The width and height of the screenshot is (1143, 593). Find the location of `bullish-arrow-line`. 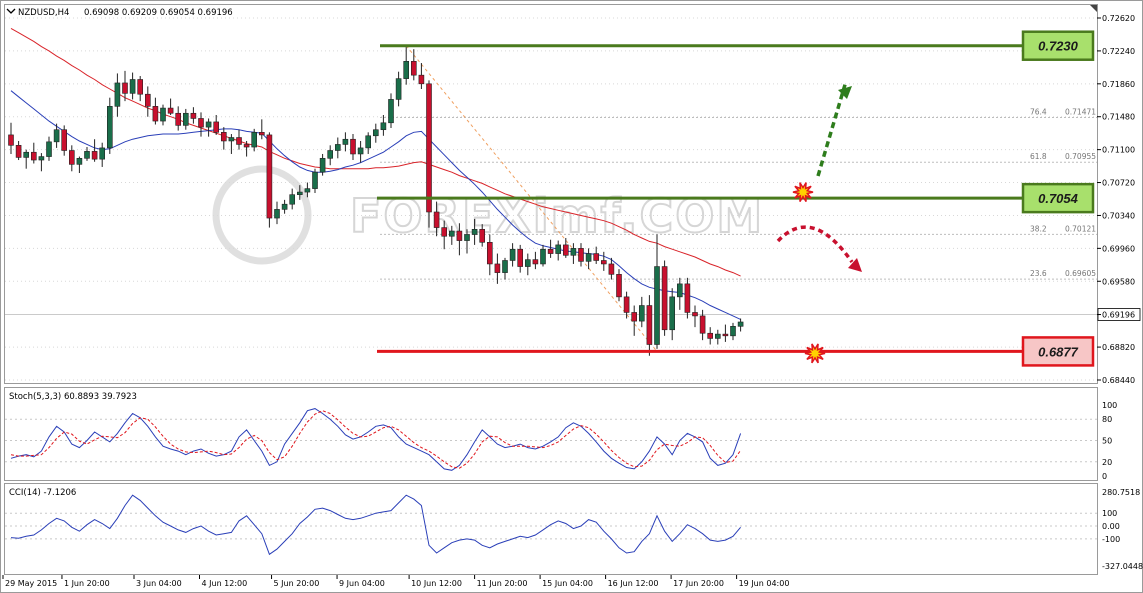

bullish-arrow-line is located at coordinates (831, 130).